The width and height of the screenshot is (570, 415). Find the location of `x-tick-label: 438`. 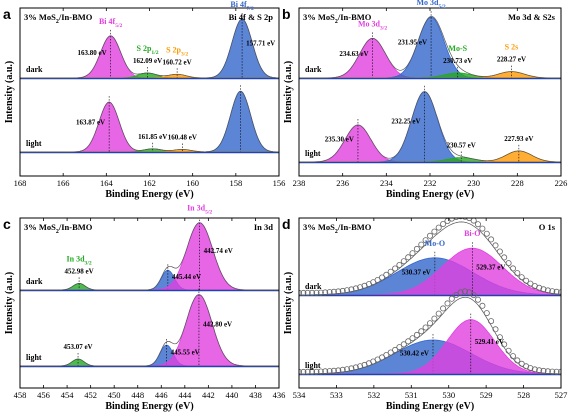

x-tick-label: 438 is located at coordinates (255, 395).